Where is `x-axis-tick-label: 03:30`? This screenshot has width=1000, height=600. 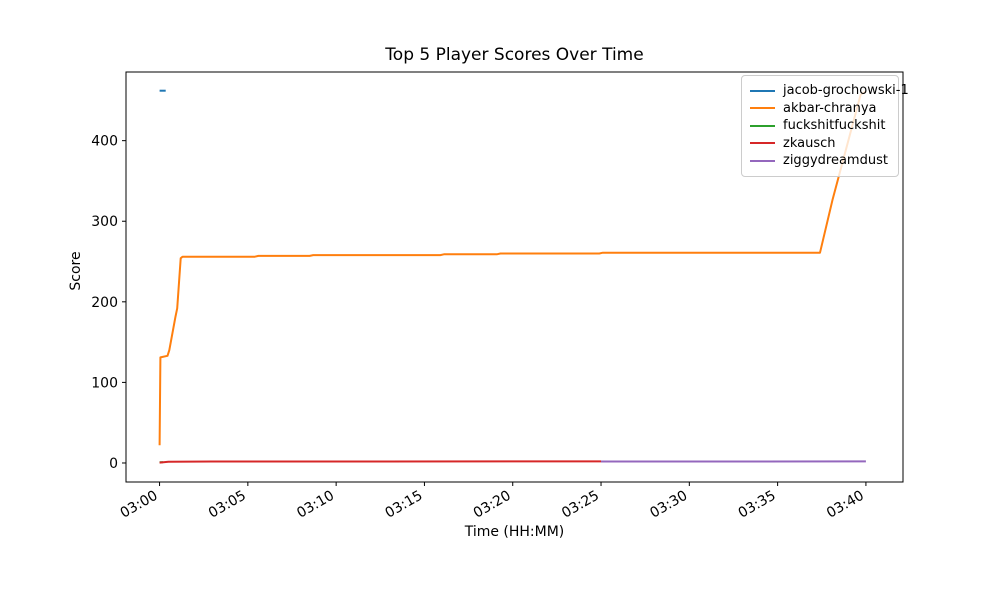 x-axis-tick-label: 03:30 is located at coordinates (668, 505).